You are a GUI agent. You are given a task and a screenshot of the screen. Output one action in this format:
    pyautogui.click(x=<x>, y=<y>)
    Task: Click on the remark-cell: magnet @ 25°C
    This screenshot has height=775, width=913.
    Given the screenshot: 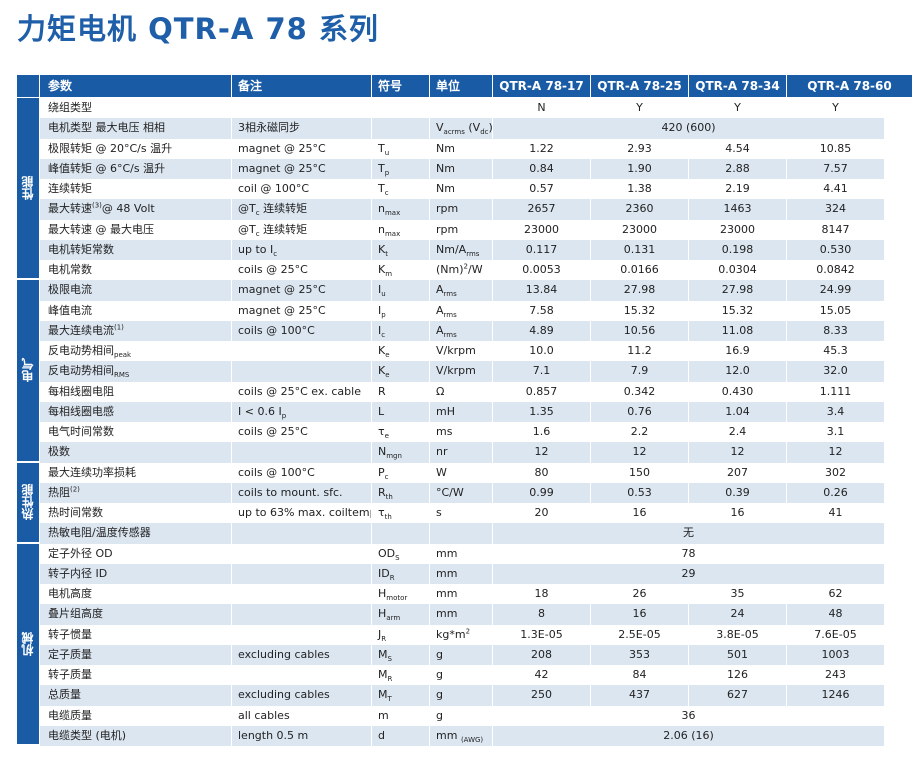 What is the action you would take?
    pyautogui.click(x=302, y=148)
    